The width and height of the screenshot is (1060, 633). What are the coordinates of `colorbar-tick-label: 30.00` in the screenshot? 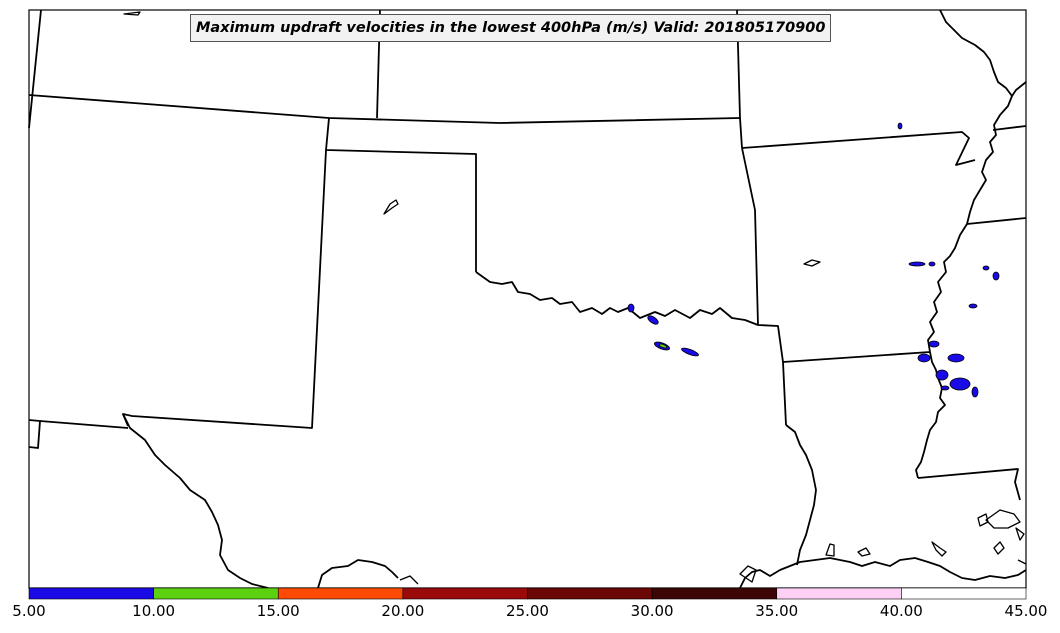 It's located at (652, 611).